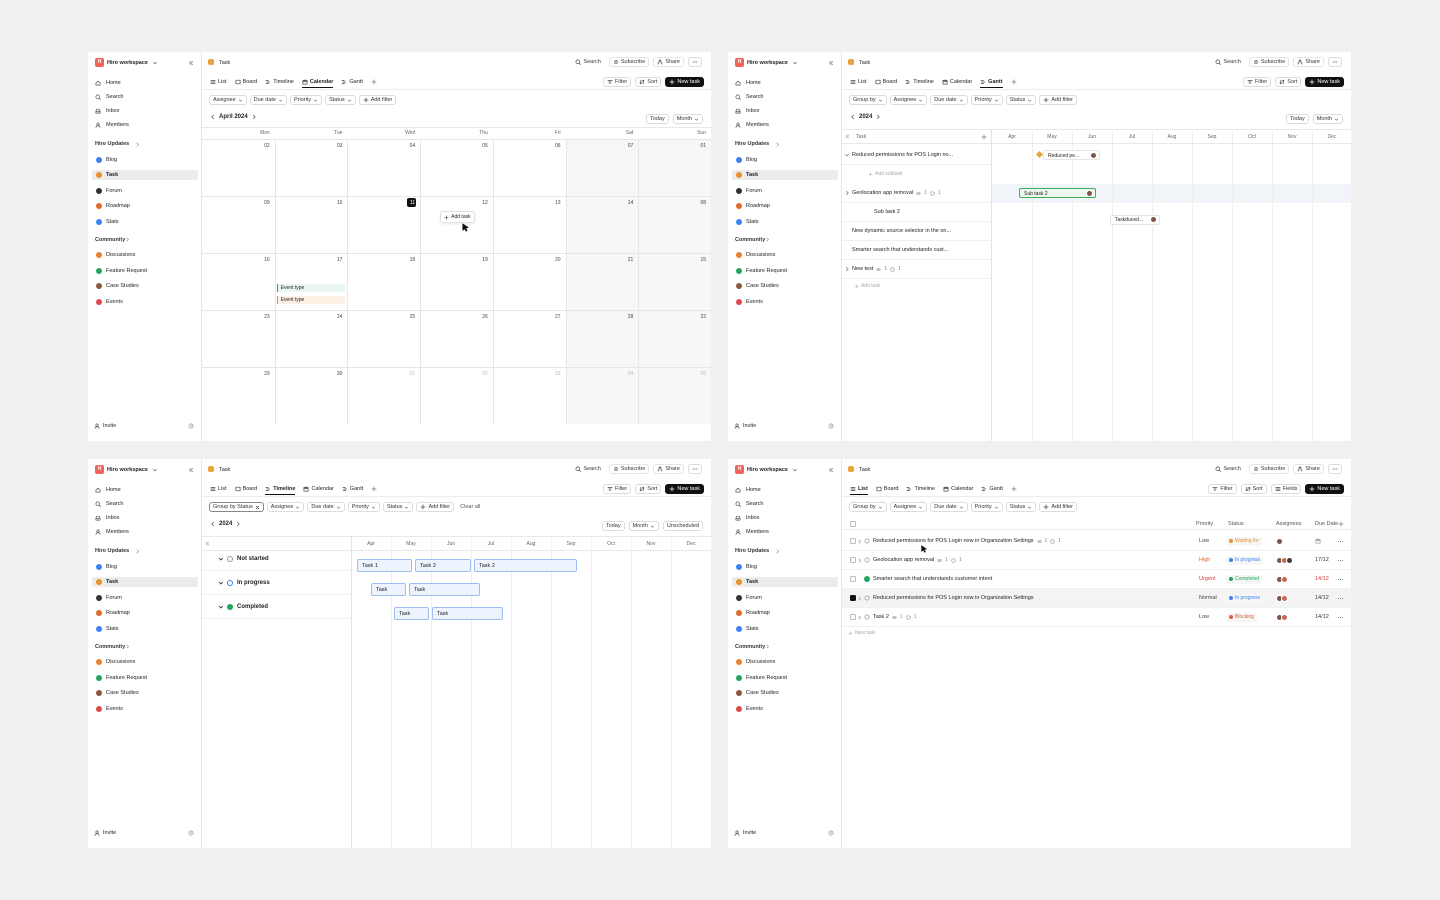 The image size is (1440, 900). What do you see at coordinates (470, 507) in the screenshot?
I see `clear-all: Clear all` at bounding box center [470, 507].